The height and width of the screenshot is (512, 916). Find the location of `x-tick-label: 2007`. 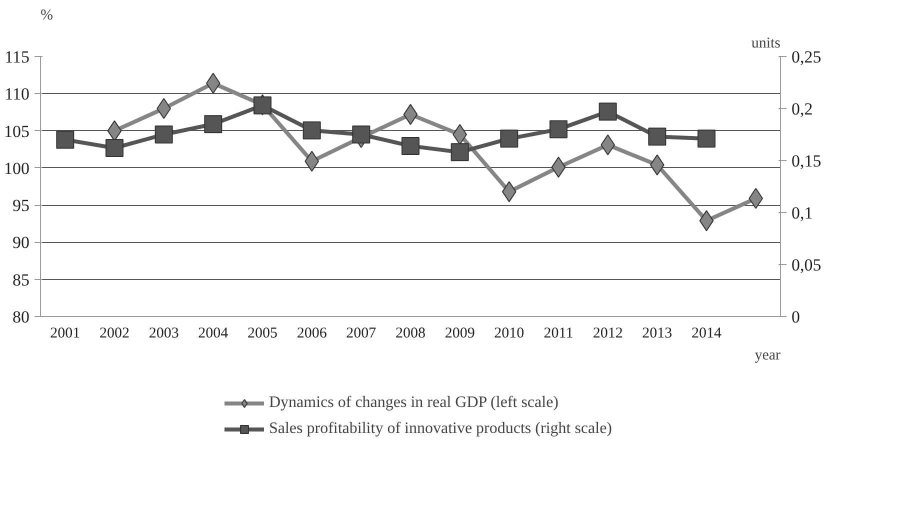

x-tick-label: 2007 is located at coordinates (361, 334).